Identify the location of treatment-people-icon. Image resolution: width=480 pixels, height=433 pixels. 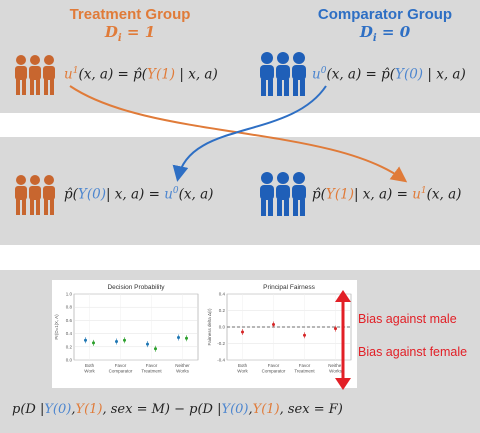
(35, 75).